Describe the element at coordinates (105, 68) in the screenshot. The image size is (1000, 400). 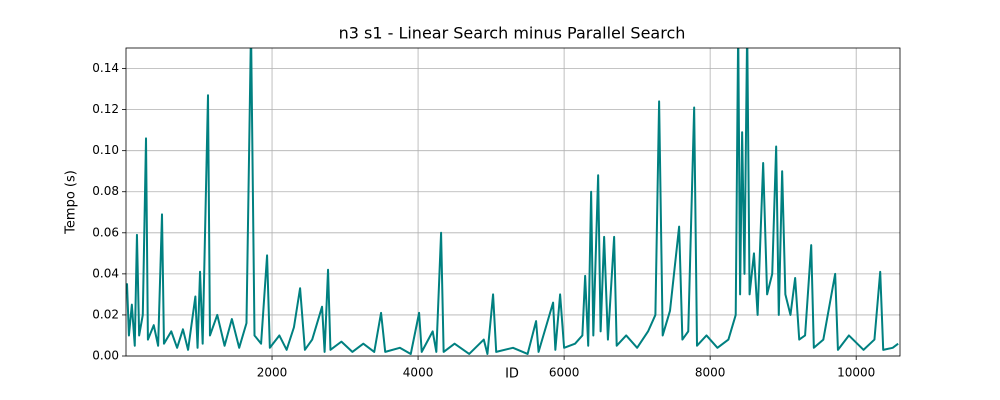
I see `y-tick-label: 0.14` at that location.